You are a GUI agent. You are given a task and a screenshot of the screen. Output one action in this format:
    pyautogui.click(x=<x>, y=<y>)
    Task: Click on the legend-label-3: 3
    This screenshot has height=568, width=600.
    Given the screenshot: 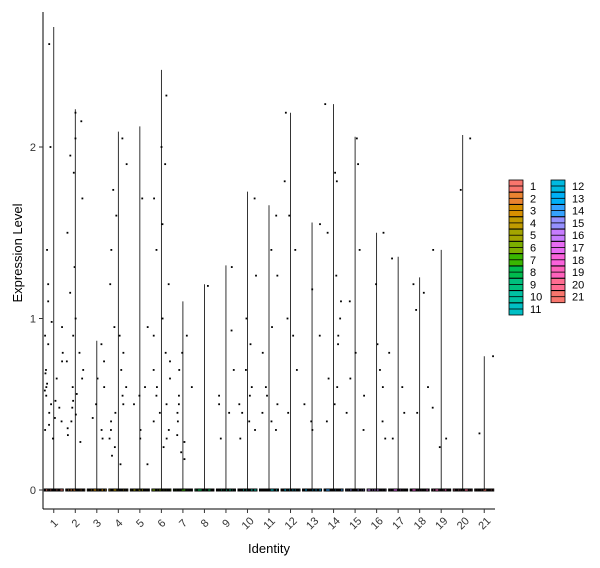 What is the action you would take?
    pyautogui.click(x=533, y=212)
    